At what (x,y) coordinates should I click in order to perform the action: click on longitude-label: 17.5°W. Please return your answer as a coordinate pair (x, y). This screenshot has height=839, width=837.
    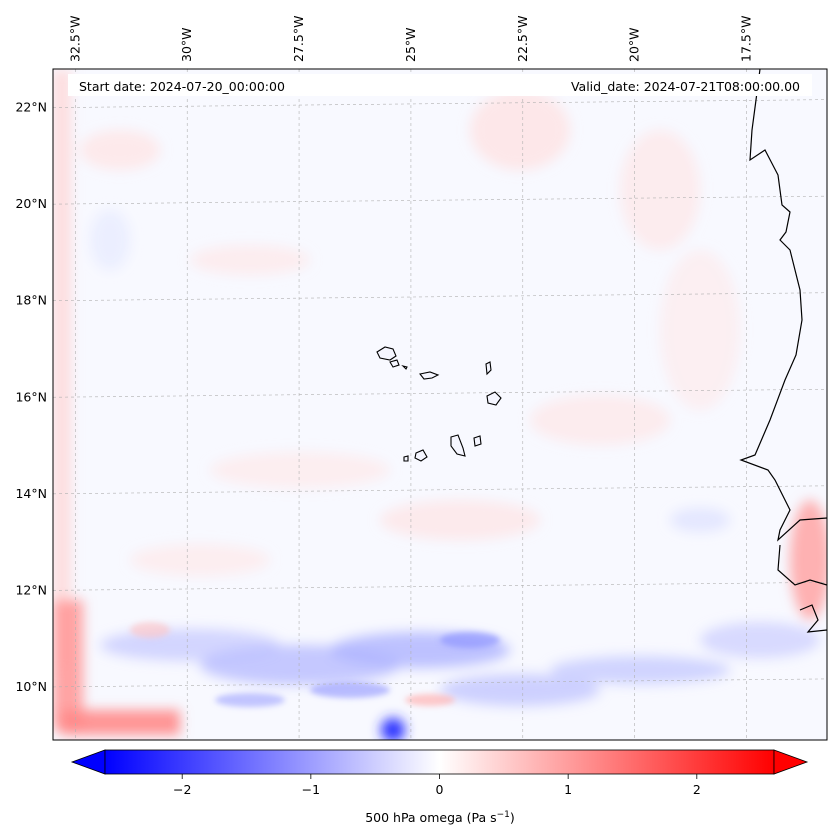
    Looking at the image, I should click on (745, 39).